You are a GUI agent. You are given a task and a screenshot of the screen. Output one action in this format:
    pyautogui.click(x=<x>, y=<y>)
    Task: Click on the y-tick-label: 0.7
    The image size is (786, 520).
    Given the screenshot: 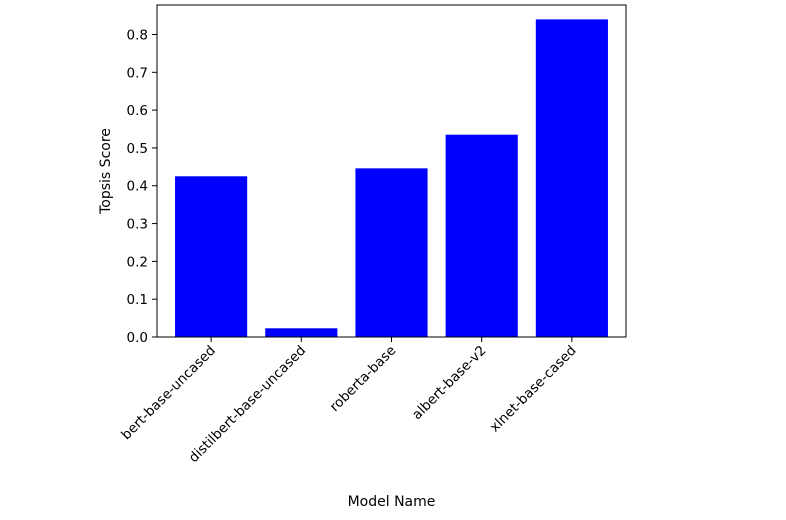 What is the action you would take?
    pyautogui.click(x=137, y=73)
    